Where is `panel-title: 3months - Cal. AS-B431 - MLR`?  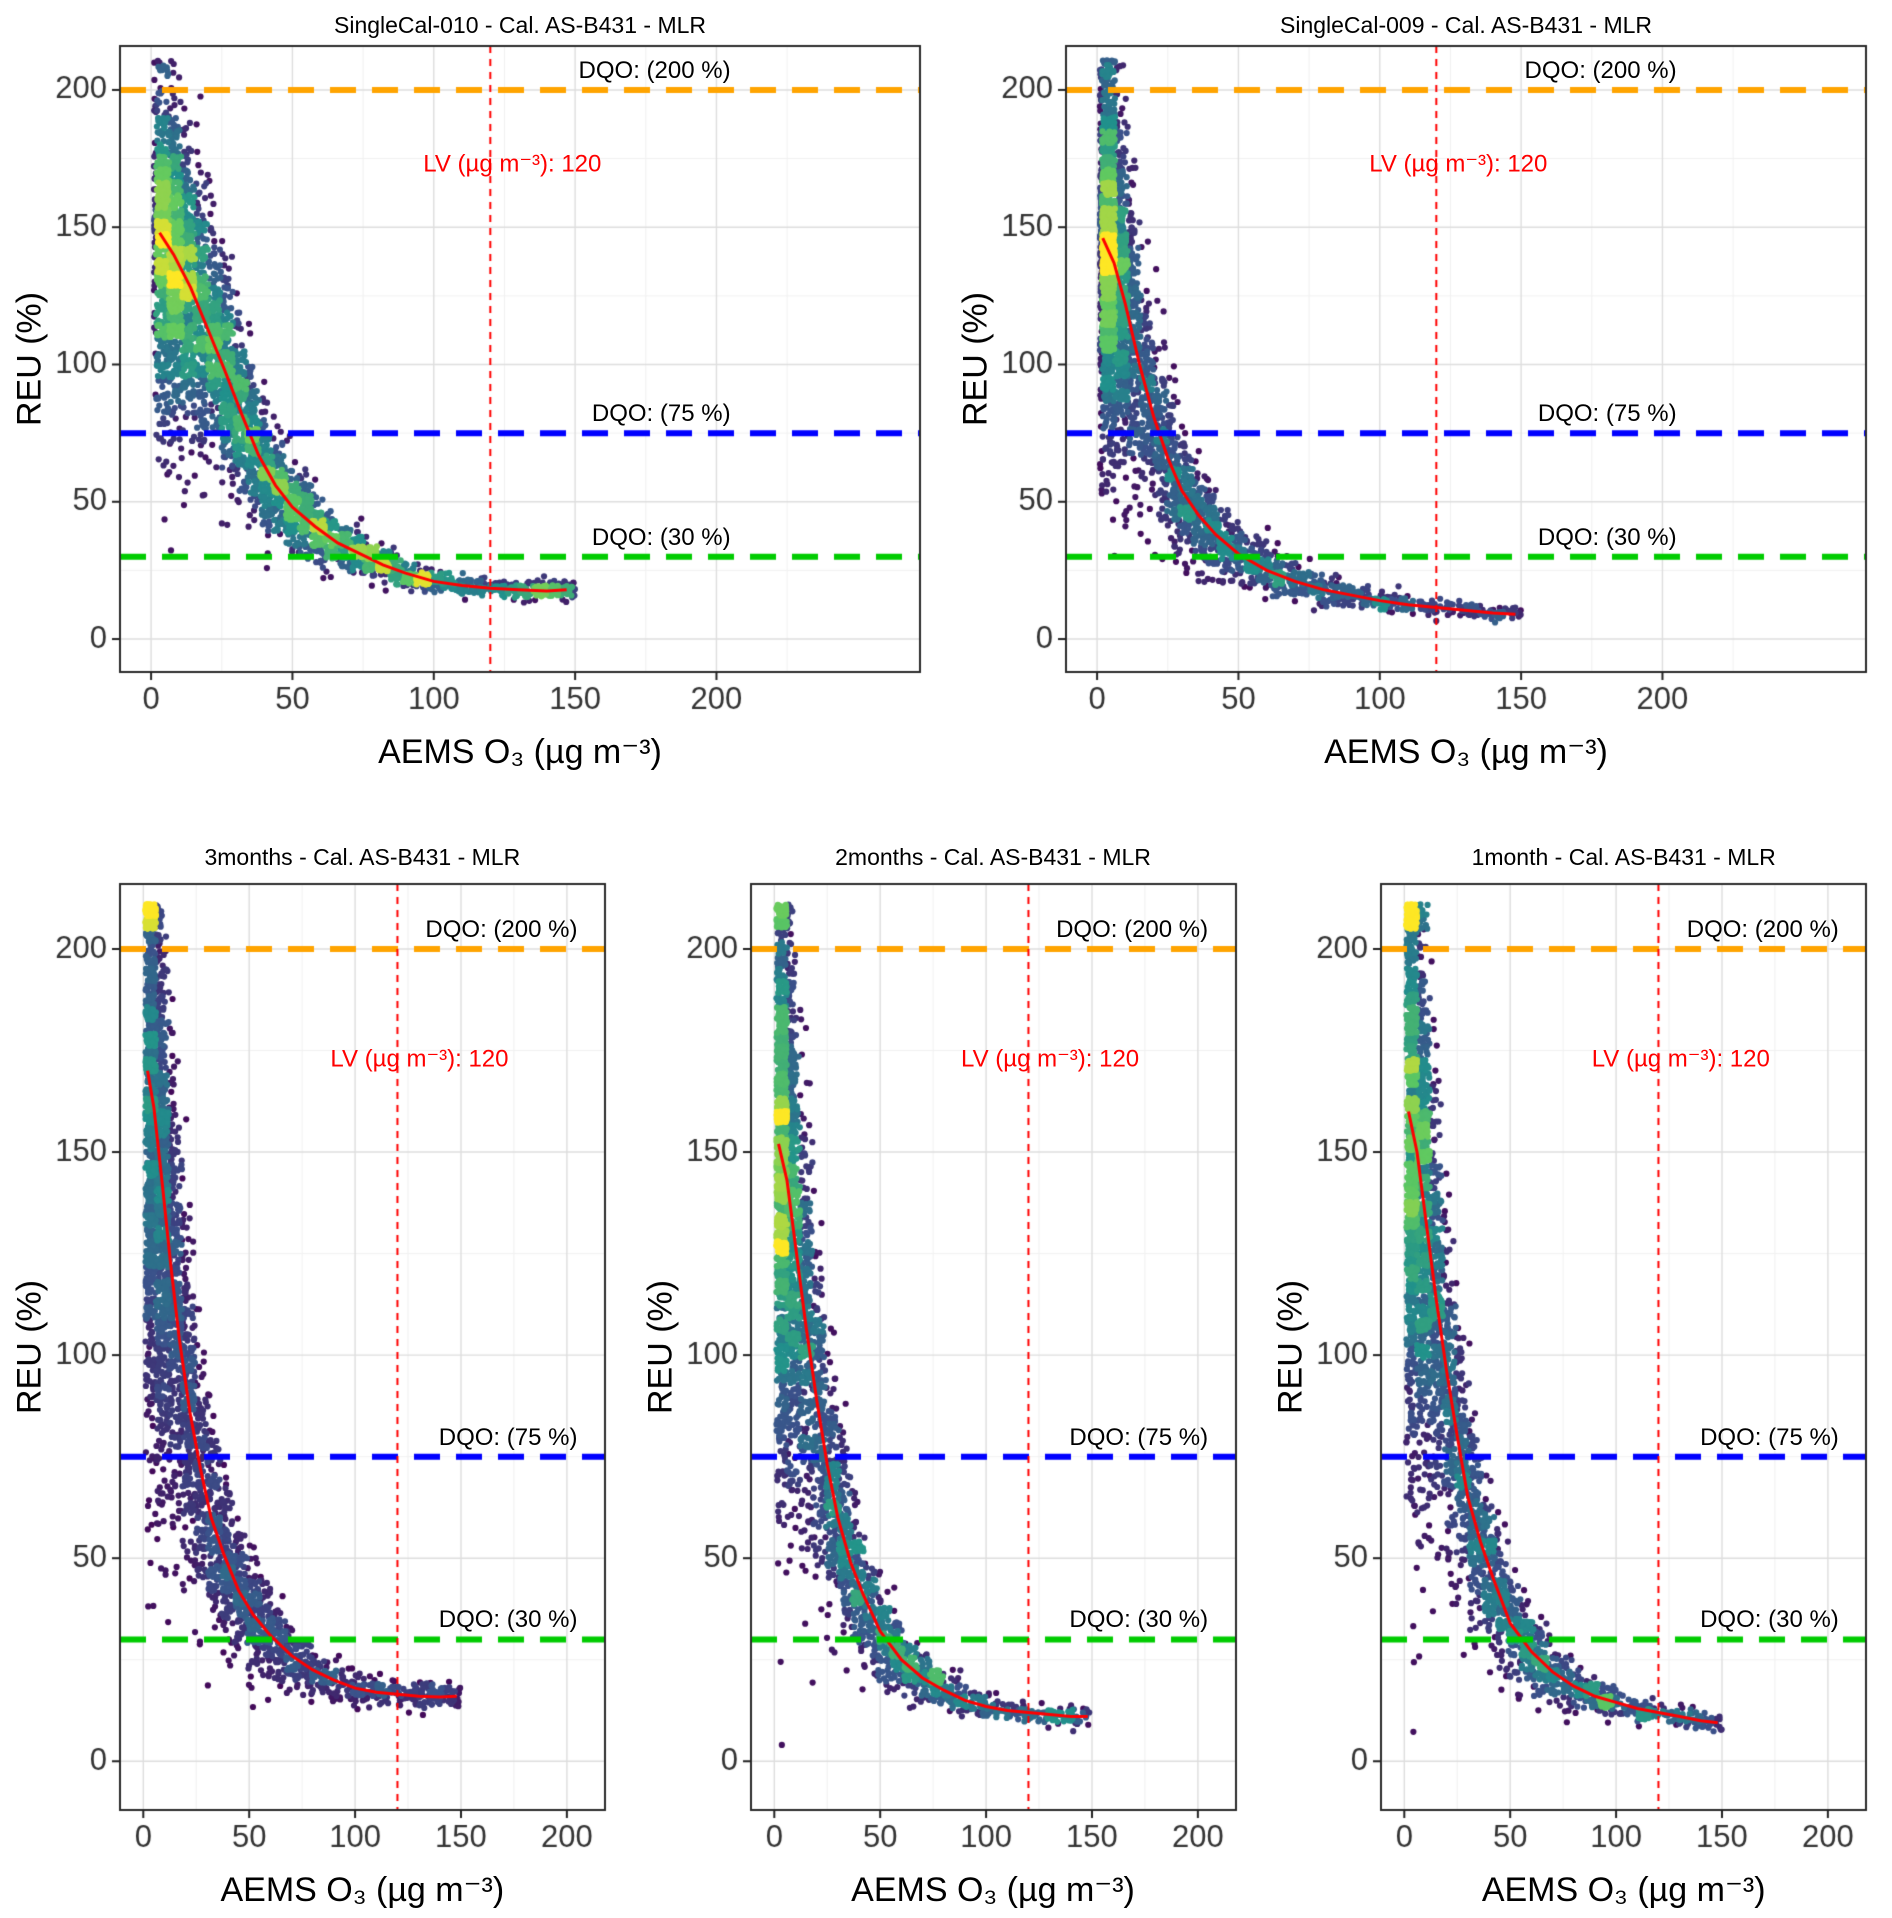 panel-title: 3months - Cal. AS-B431 - MLR is located at coordinates (362, 857).